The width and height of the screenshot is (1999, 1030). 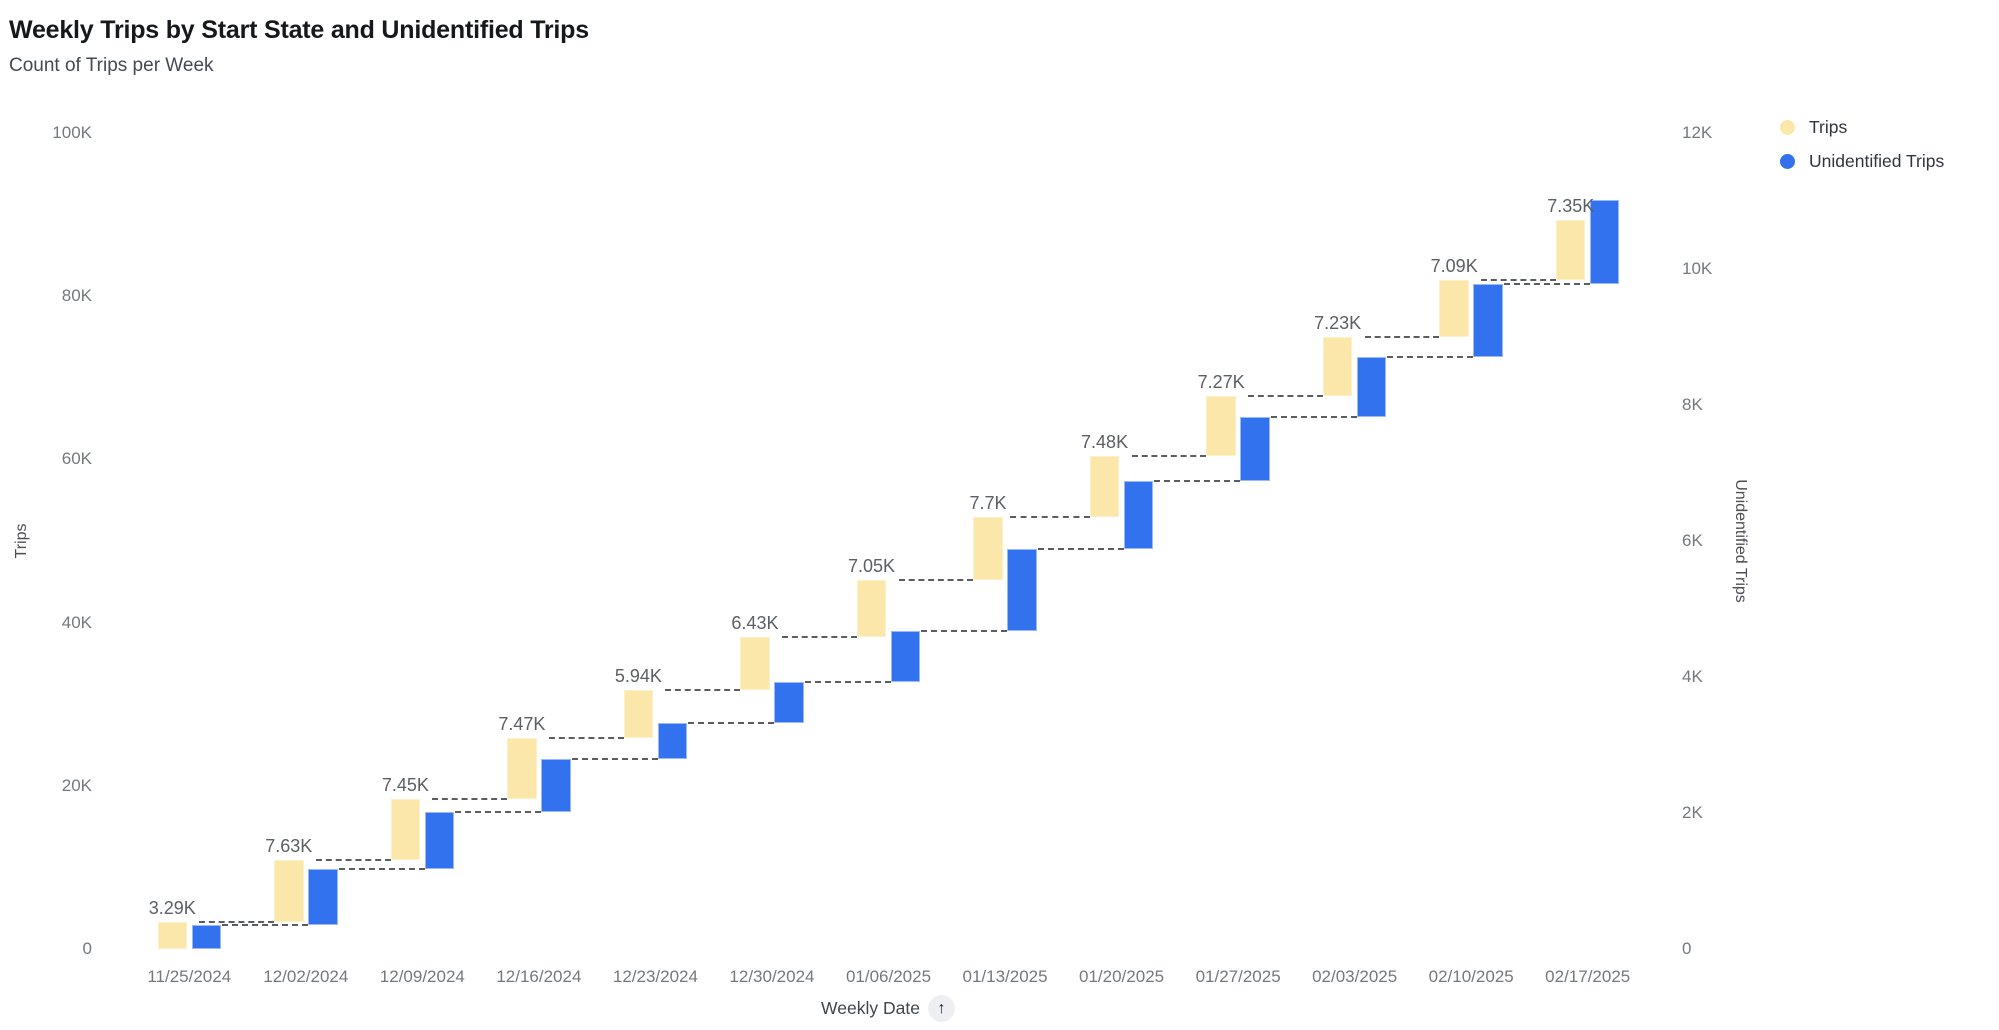 I want to click on left-axis-title: Trips, so click(x=21, y=541).